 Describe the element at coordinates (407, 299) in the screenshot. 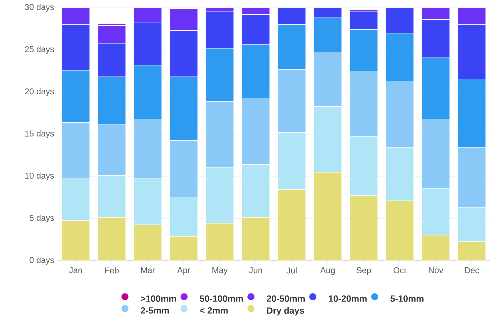

I see `legend-label: 5-10mm` at that location.